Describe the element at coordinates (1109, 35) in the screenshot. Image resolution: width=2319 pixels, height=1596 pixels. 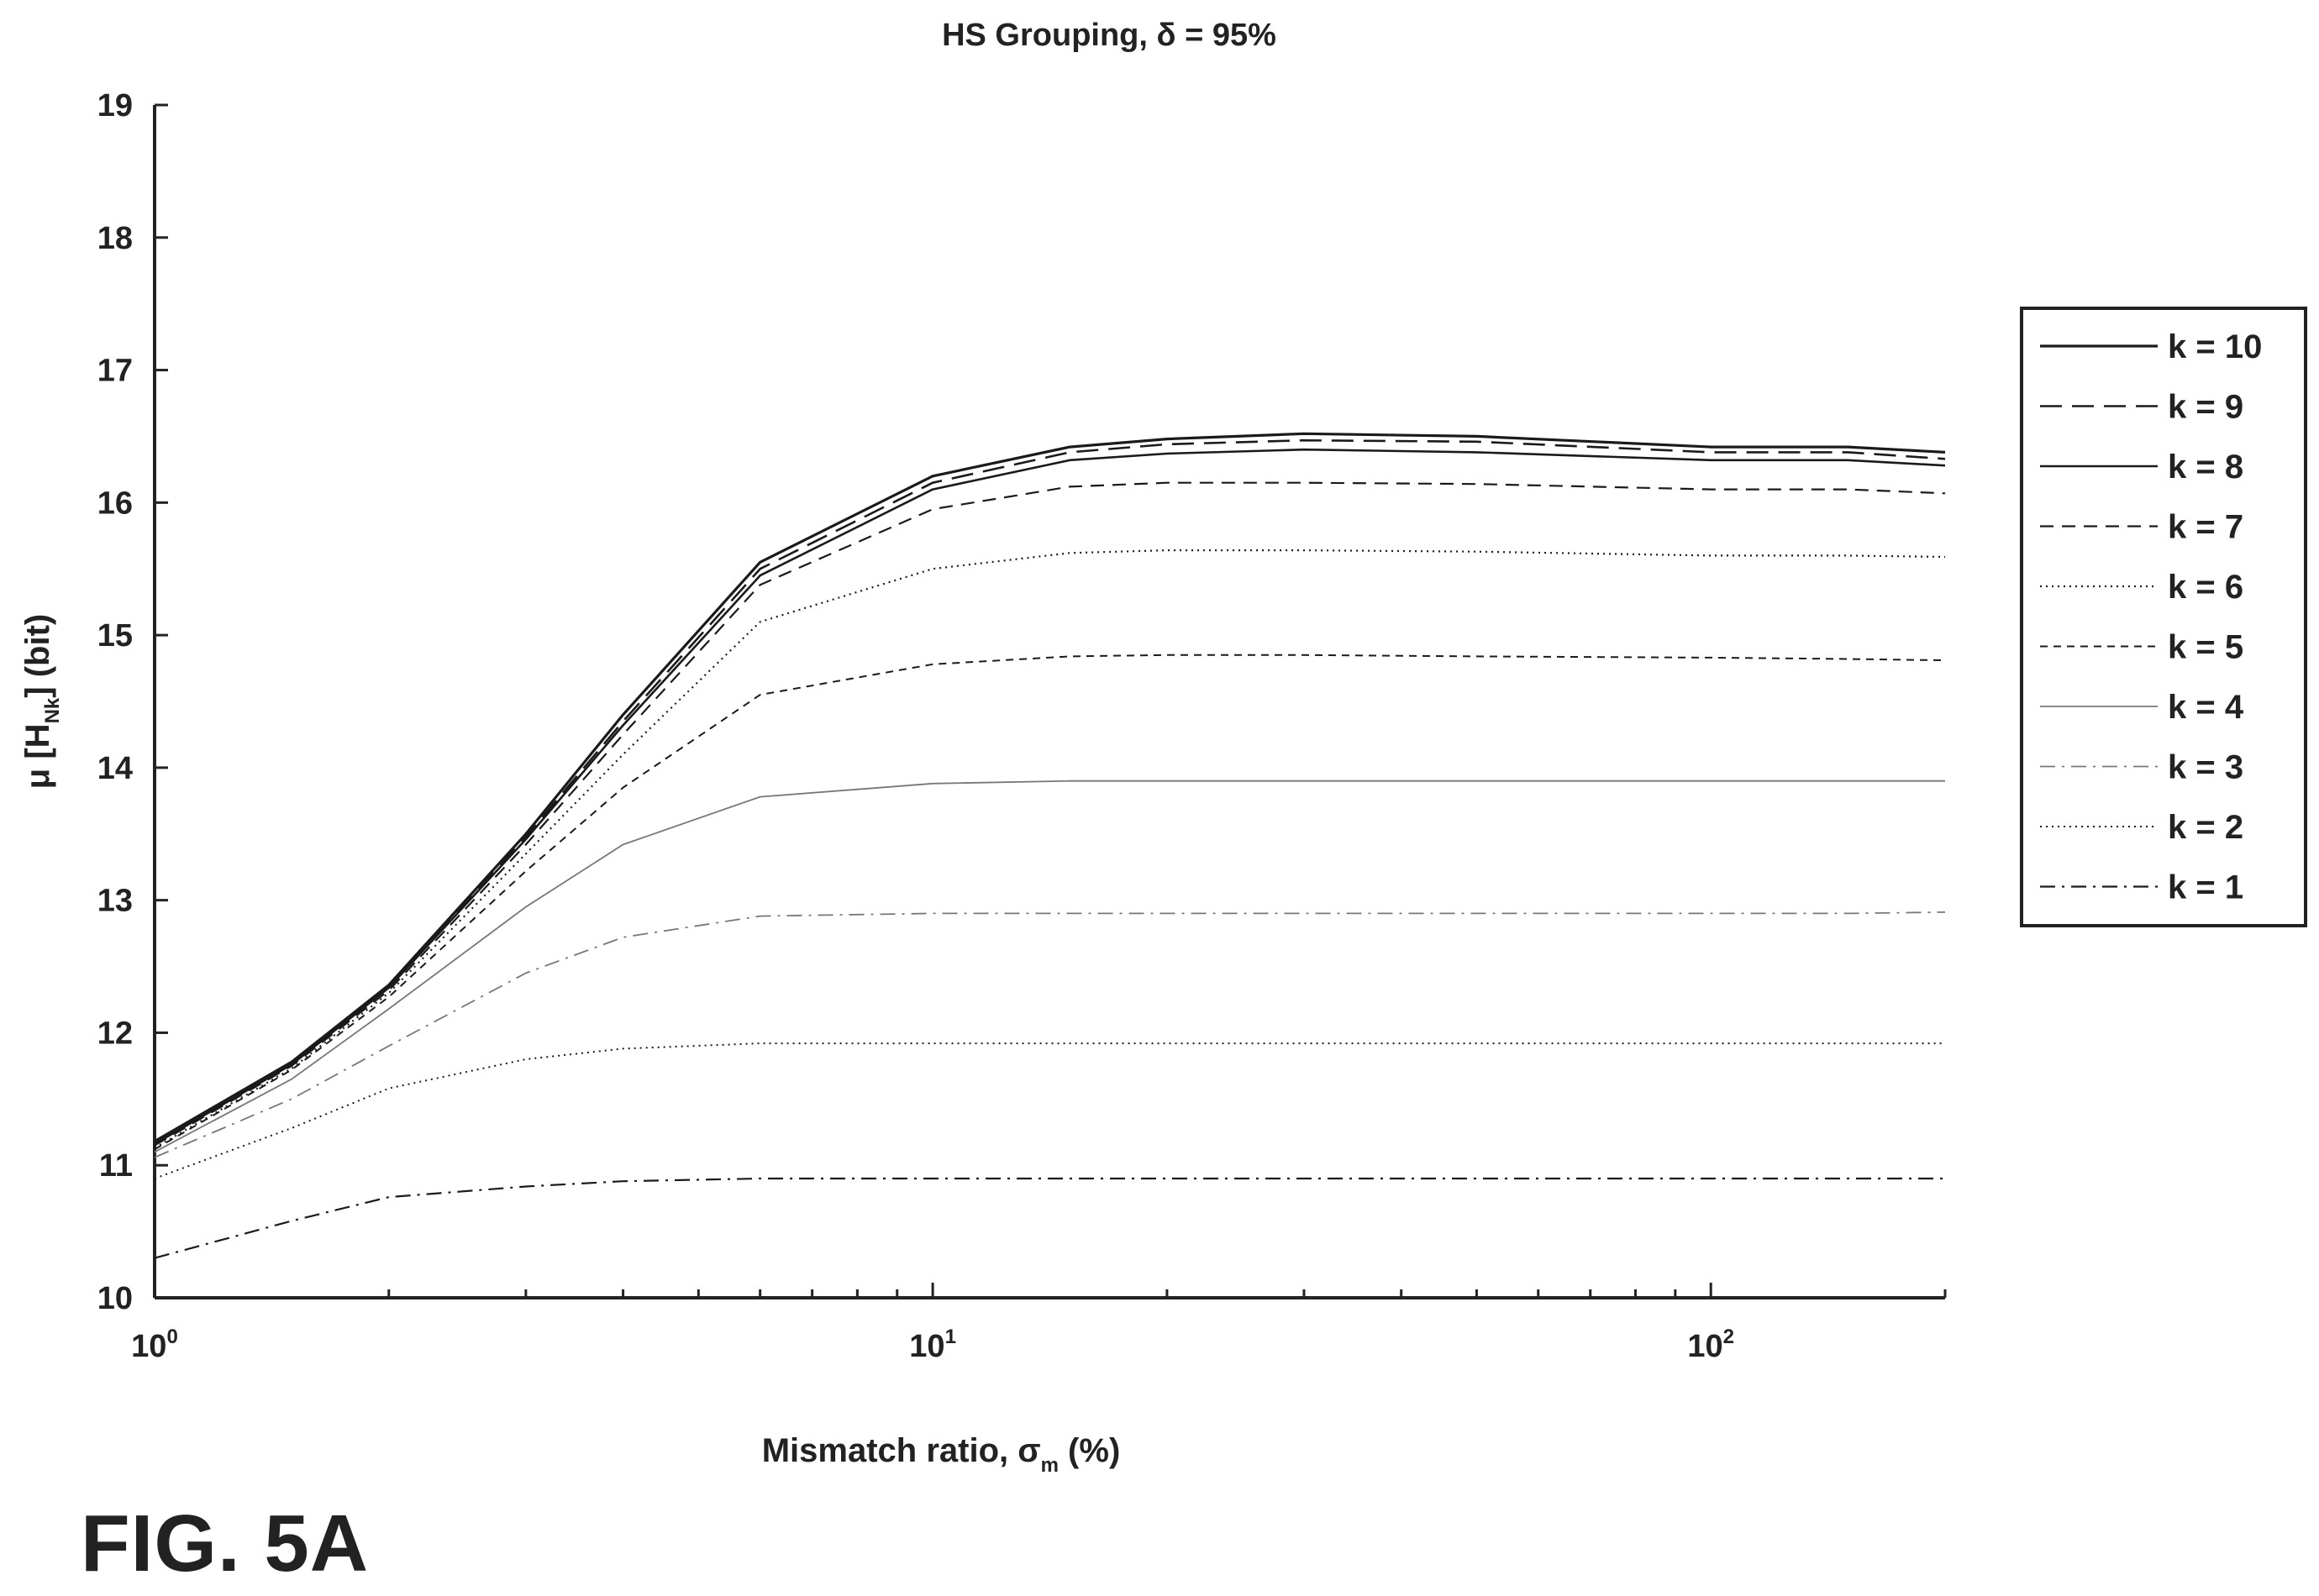
I see `chart-title: HS Grouping, δ = 95%` at that location.